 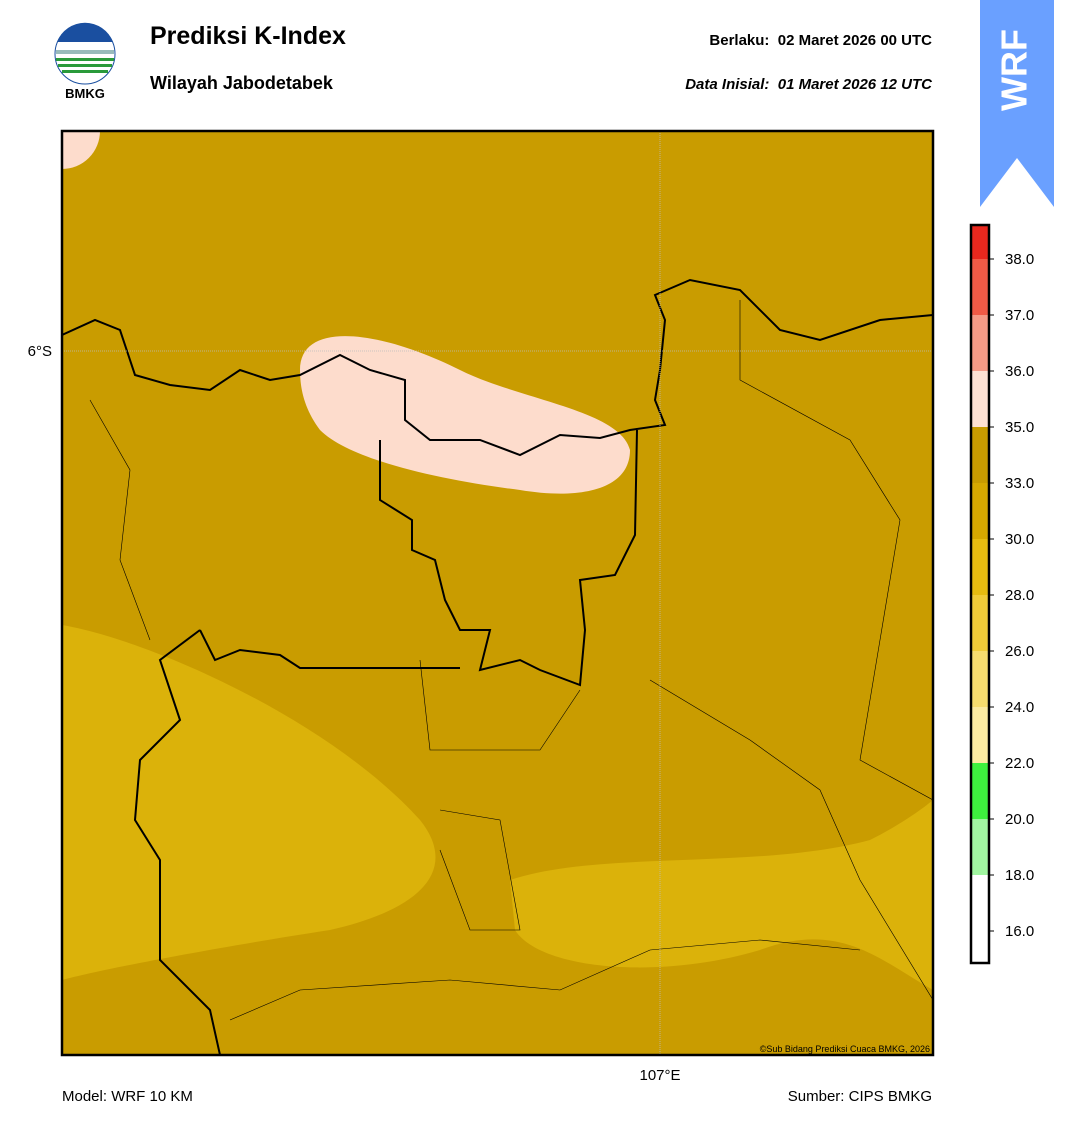 I want to click on valid-time: Berlaku: 02 Maret 2026 00 UTC, so click(x=820, y=40).